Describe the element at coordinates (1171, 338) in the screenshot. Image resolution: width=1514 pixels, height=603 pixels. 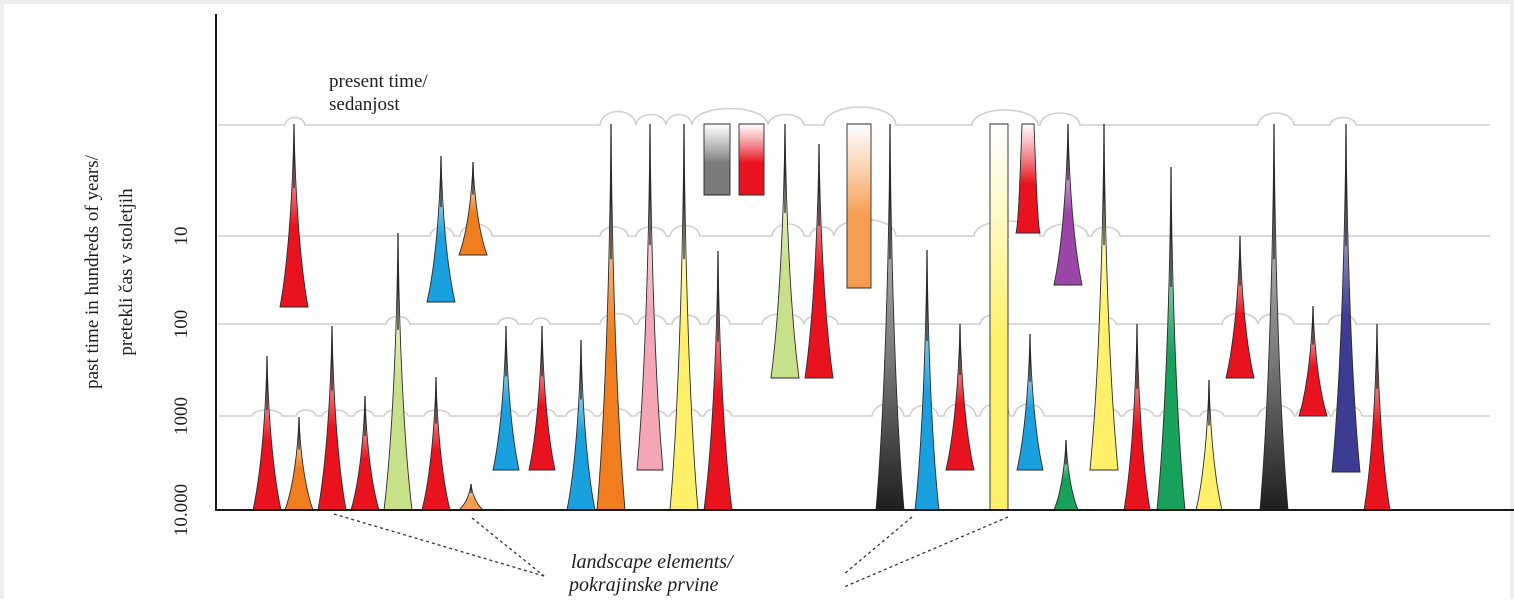
I see `spindle-green-tall` at that location.